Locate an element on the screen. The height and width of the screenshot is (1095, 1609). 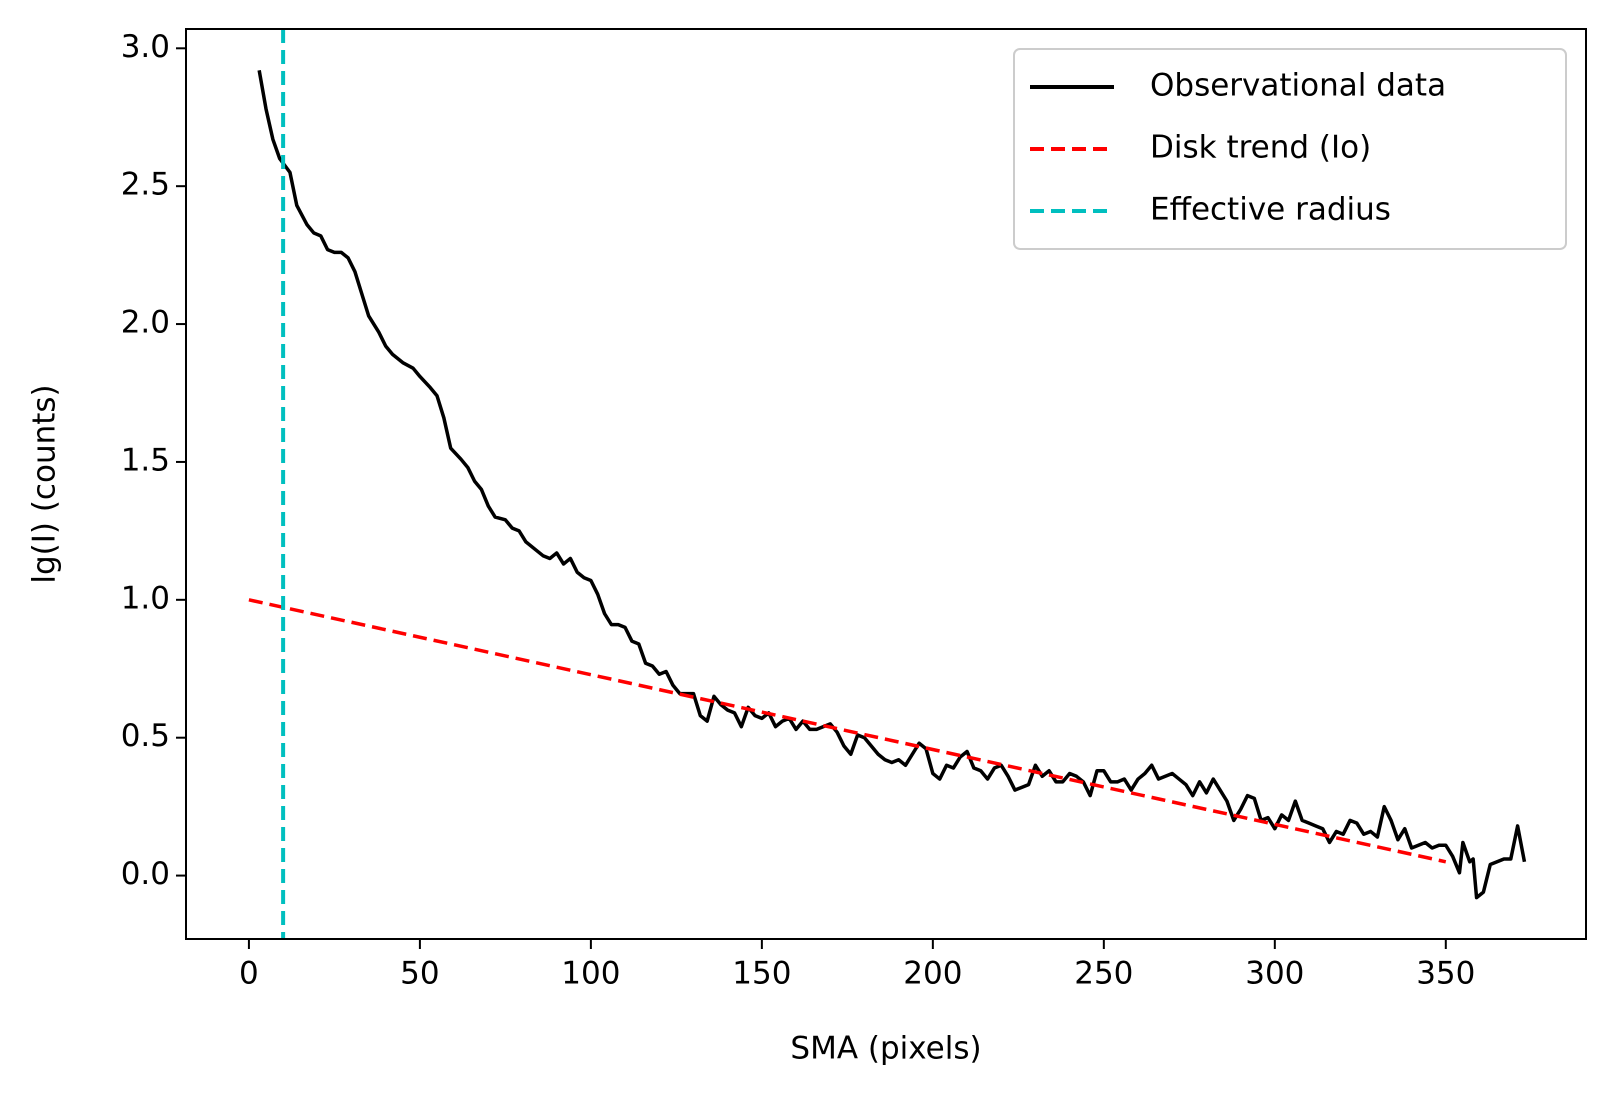
y-tick-label: 2.5 is located at coordinates (145, 185).